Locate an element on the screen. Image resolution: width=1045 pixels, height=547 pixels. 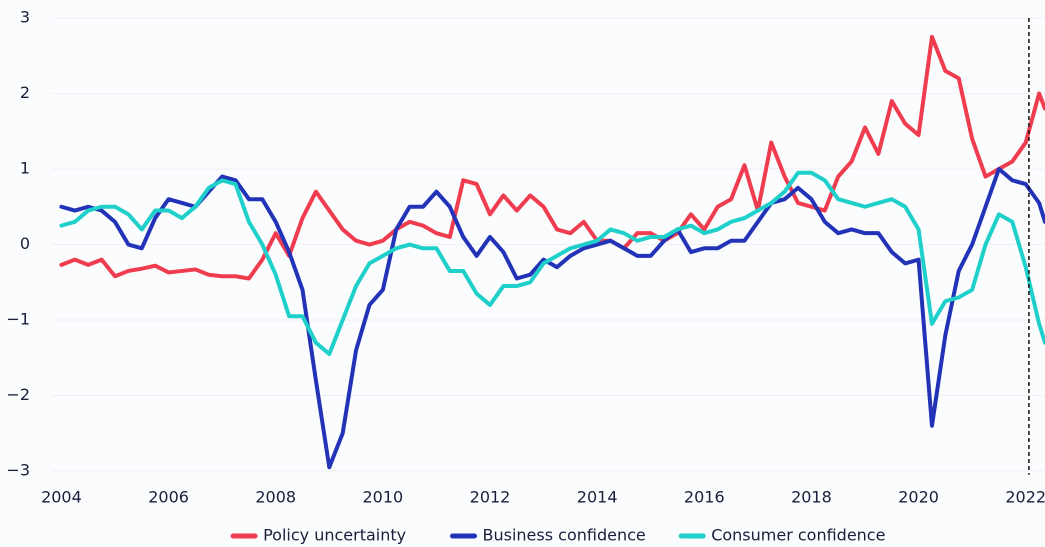
y-tick-label: 1 is located at coordinates (25, 168).